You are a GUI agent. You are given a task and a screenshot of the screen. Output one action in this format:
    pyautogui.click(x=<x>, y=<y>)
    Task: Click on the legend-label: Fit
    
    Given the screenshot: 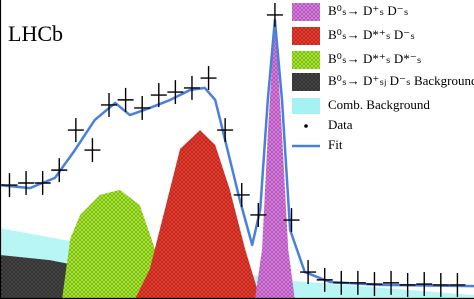 What is the action you would take?
    pyautogui.click(x=335, y=144)
    